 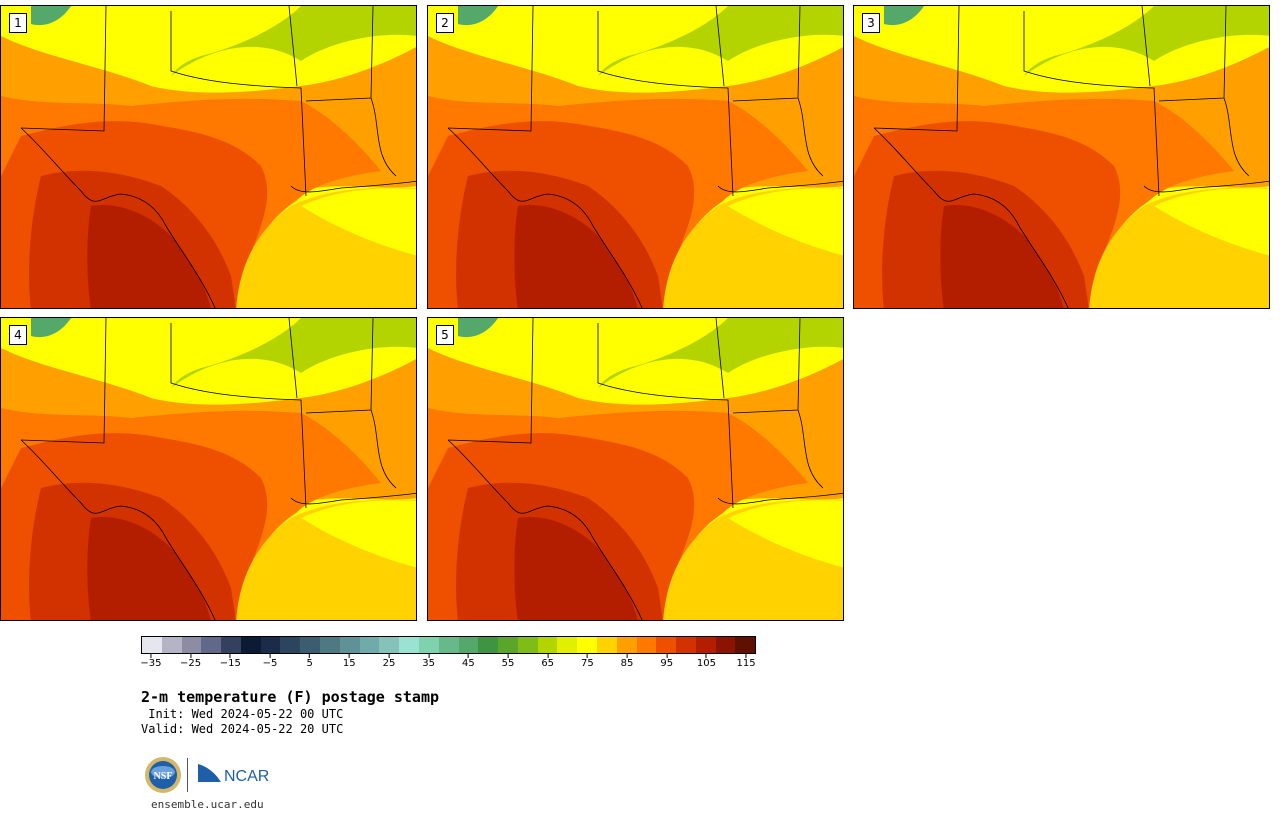 I want to click on member-number-label: 3, so click(x=871, y=23).